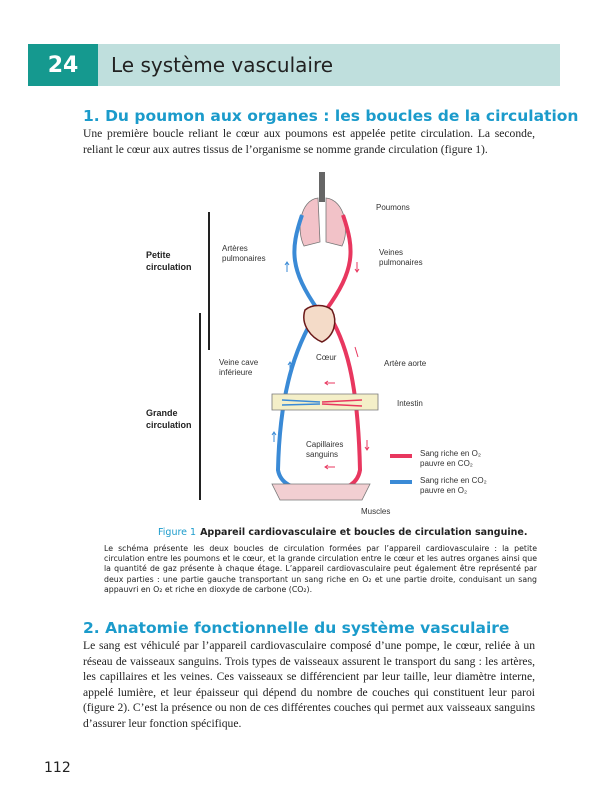 Image resolution: width=609 pixels, height=800 pixels. I want to click on label-arteres-pulmonaires: Artères pulmonaires, so click(244, 253).